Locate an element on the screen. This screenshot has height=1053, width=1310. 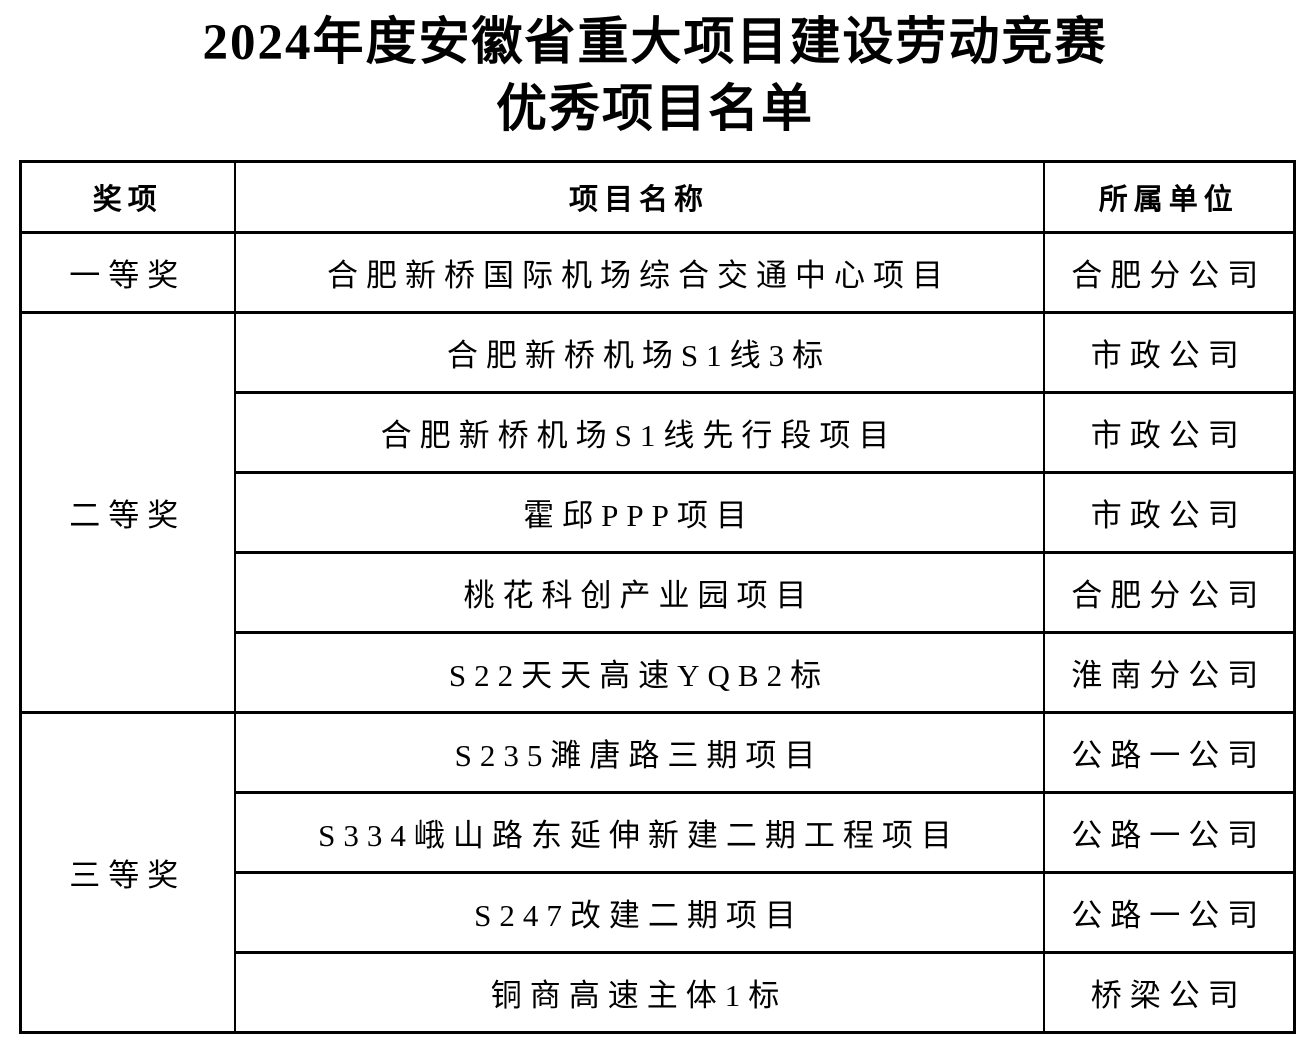
project-name-cell: S235濉唐路三期项目 is located at coordinates (639, 752).